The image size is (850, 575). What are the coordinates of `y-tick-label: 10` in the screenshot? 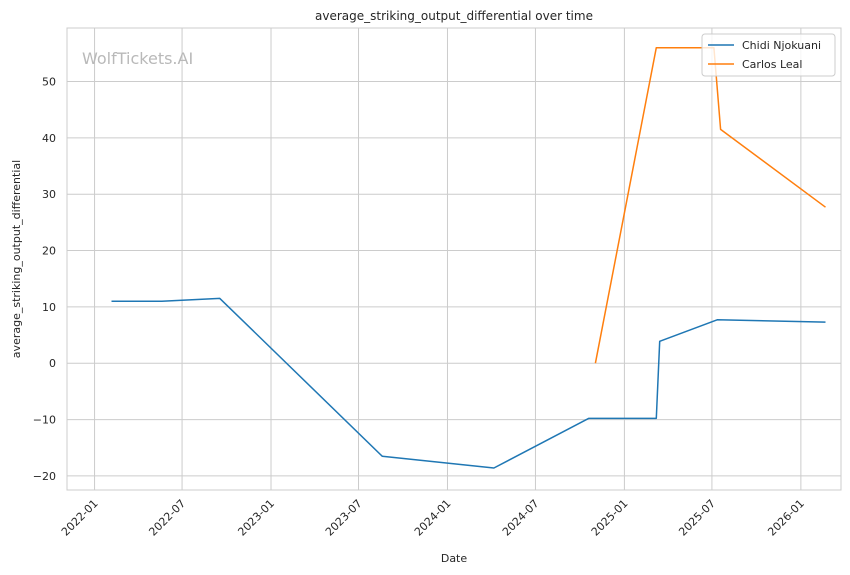 It's located at (49, 307).